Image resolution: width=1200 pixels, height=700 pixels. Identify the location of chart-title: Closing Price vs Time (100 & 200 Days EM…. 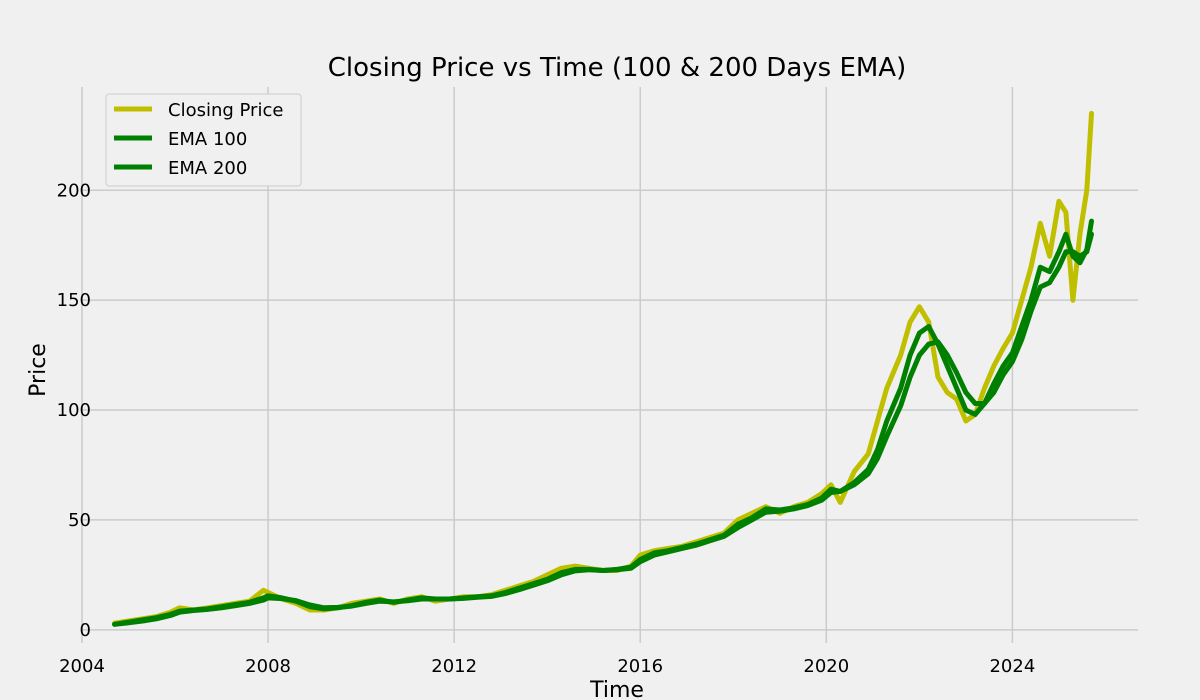
(617, 68).